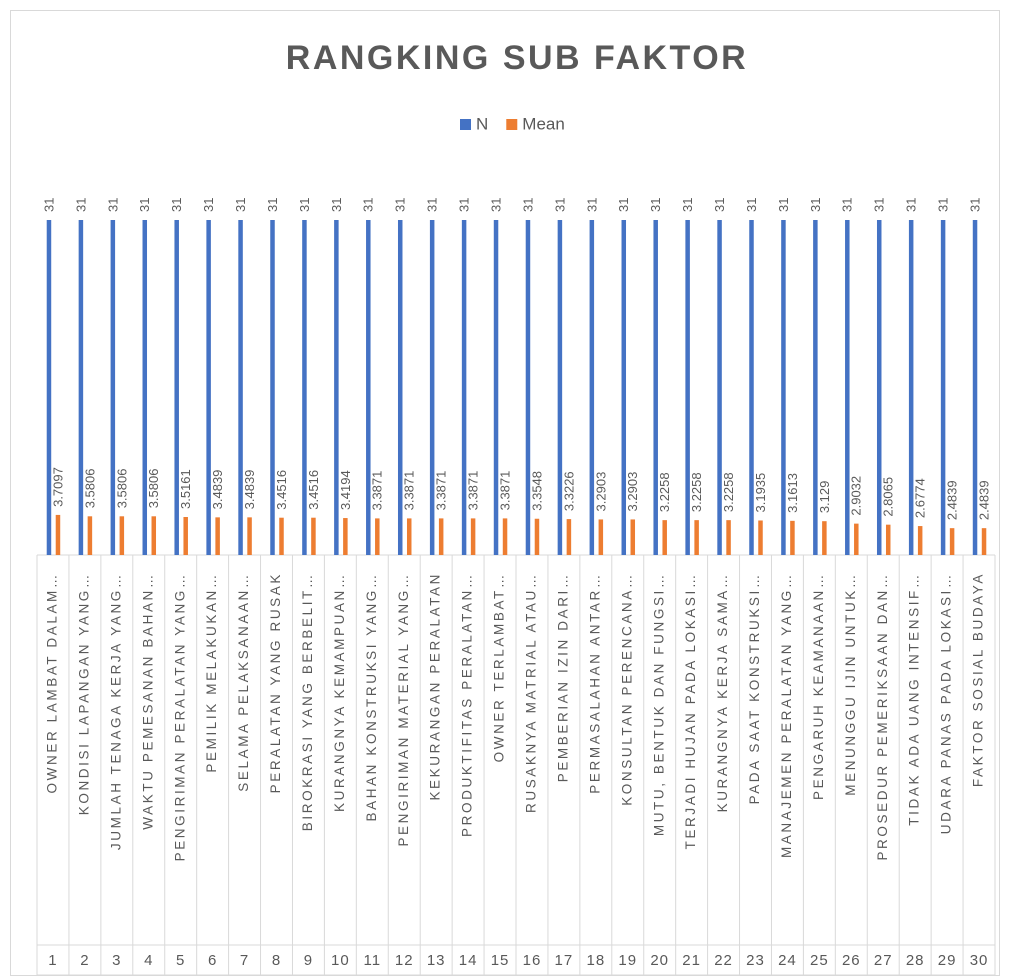 The height and width of the screenshot is (977, 1011). What do you see at coordinates (275, 682) in the screenshot?
I see `x-tick-label: PERALATAN YANG RUSAK` at bounding box center [275, 682].